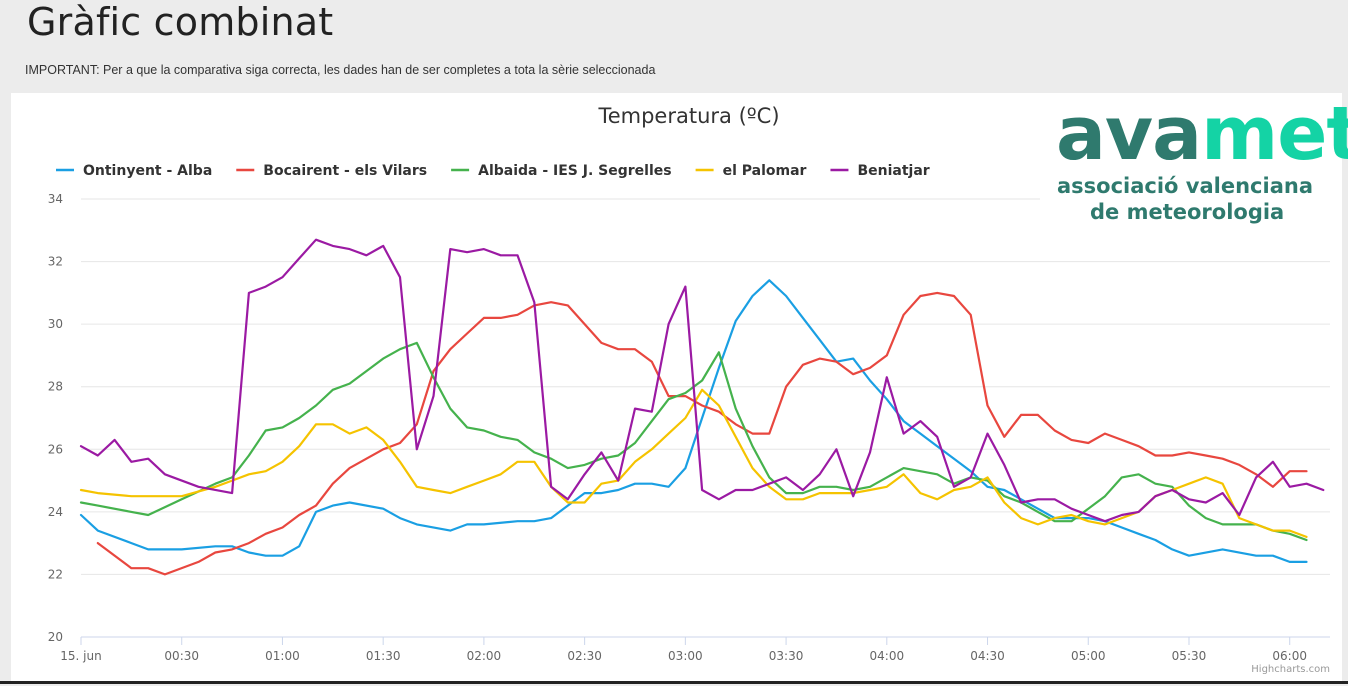 This screenshot has height=686, width=1348. I want to click on y-tick-label: 24, so click(55, 512).